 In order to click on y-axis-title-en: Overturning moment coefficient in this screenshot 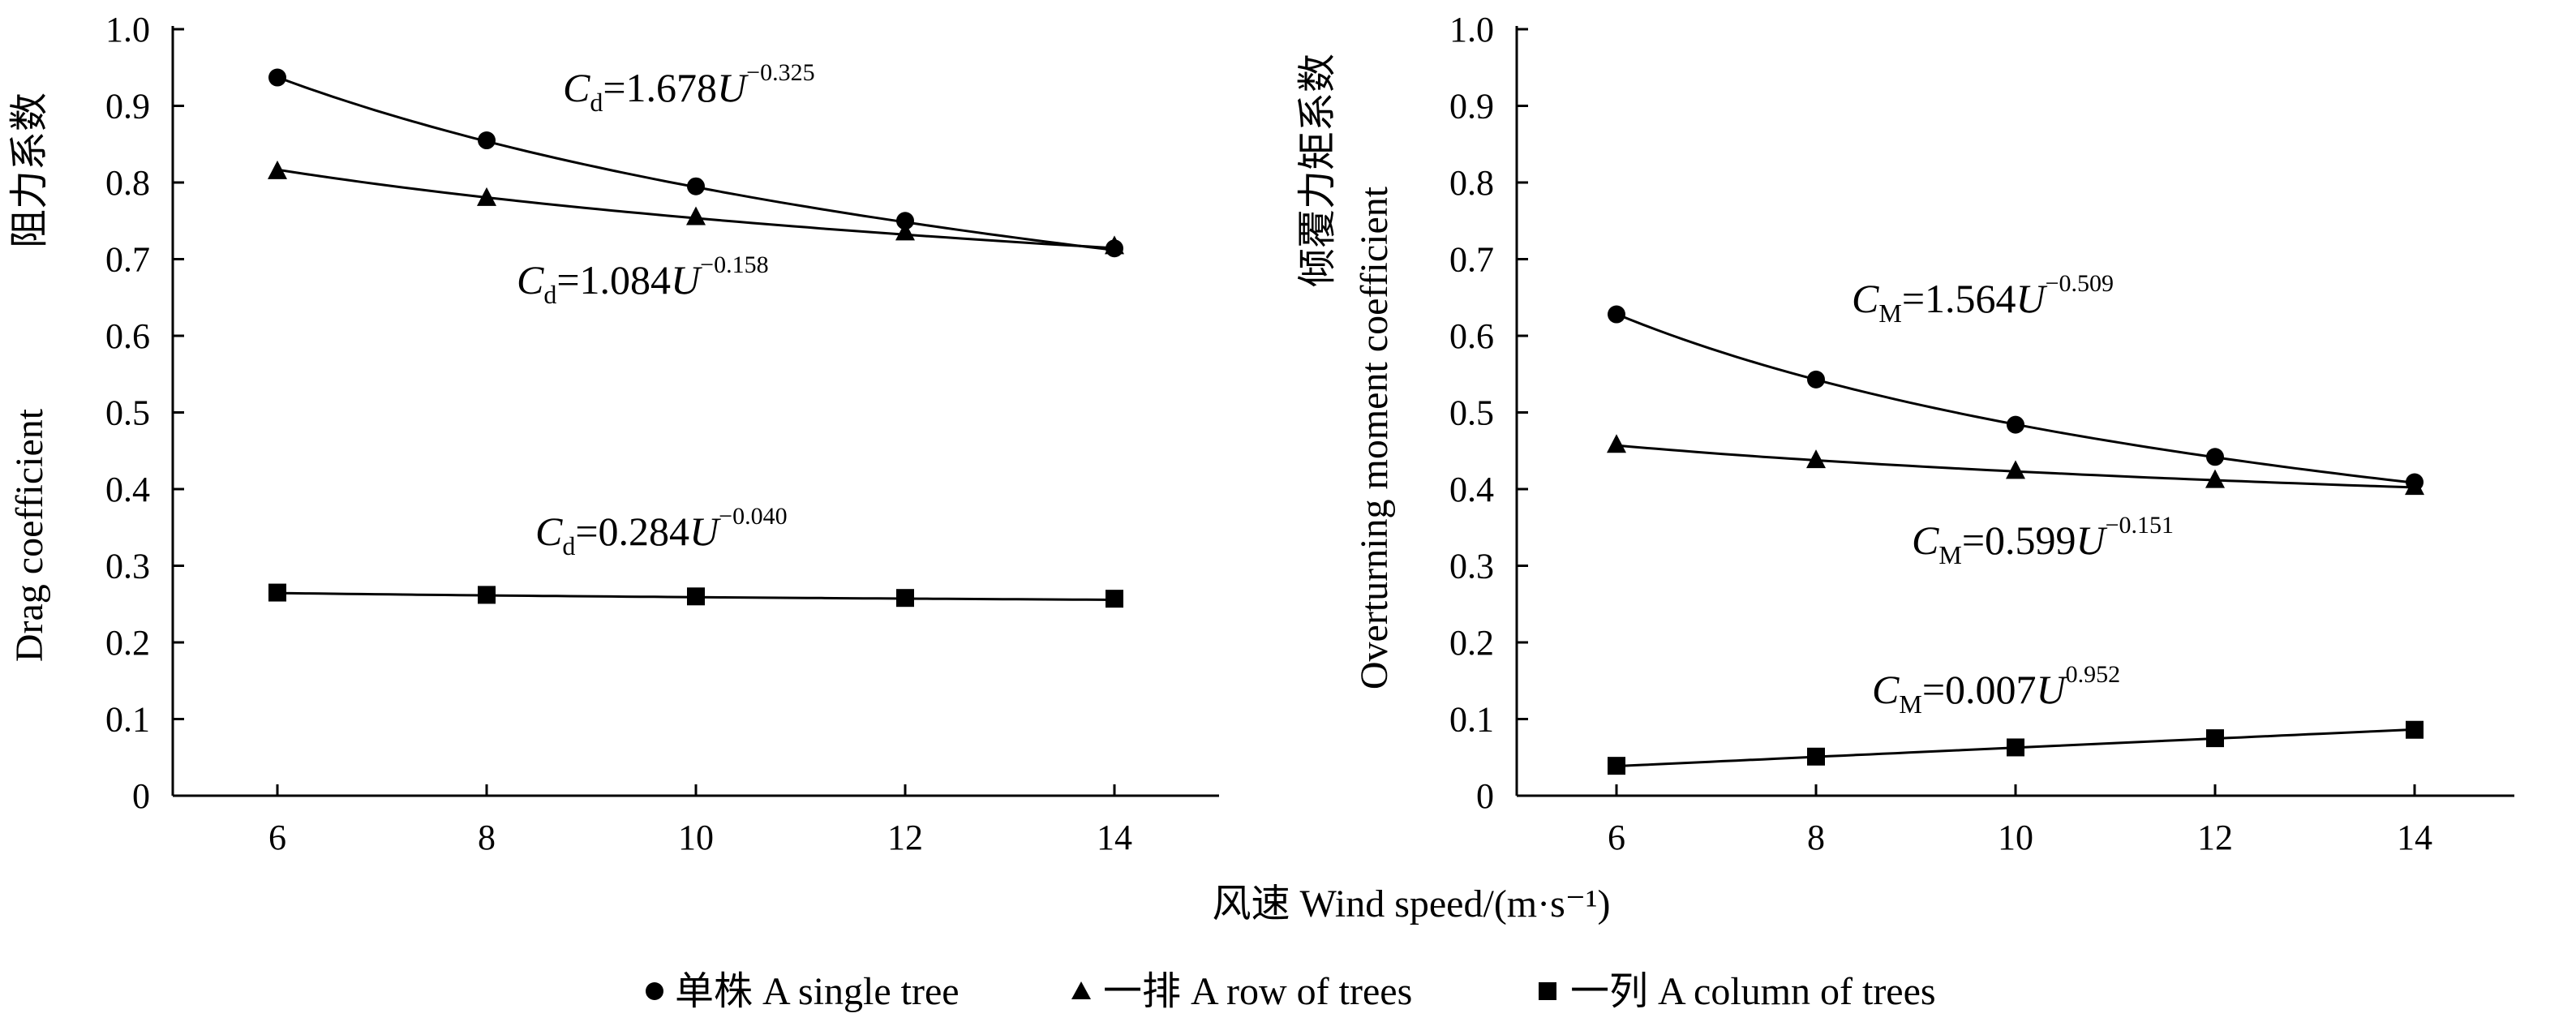, I will do `click(1374, 437)`.